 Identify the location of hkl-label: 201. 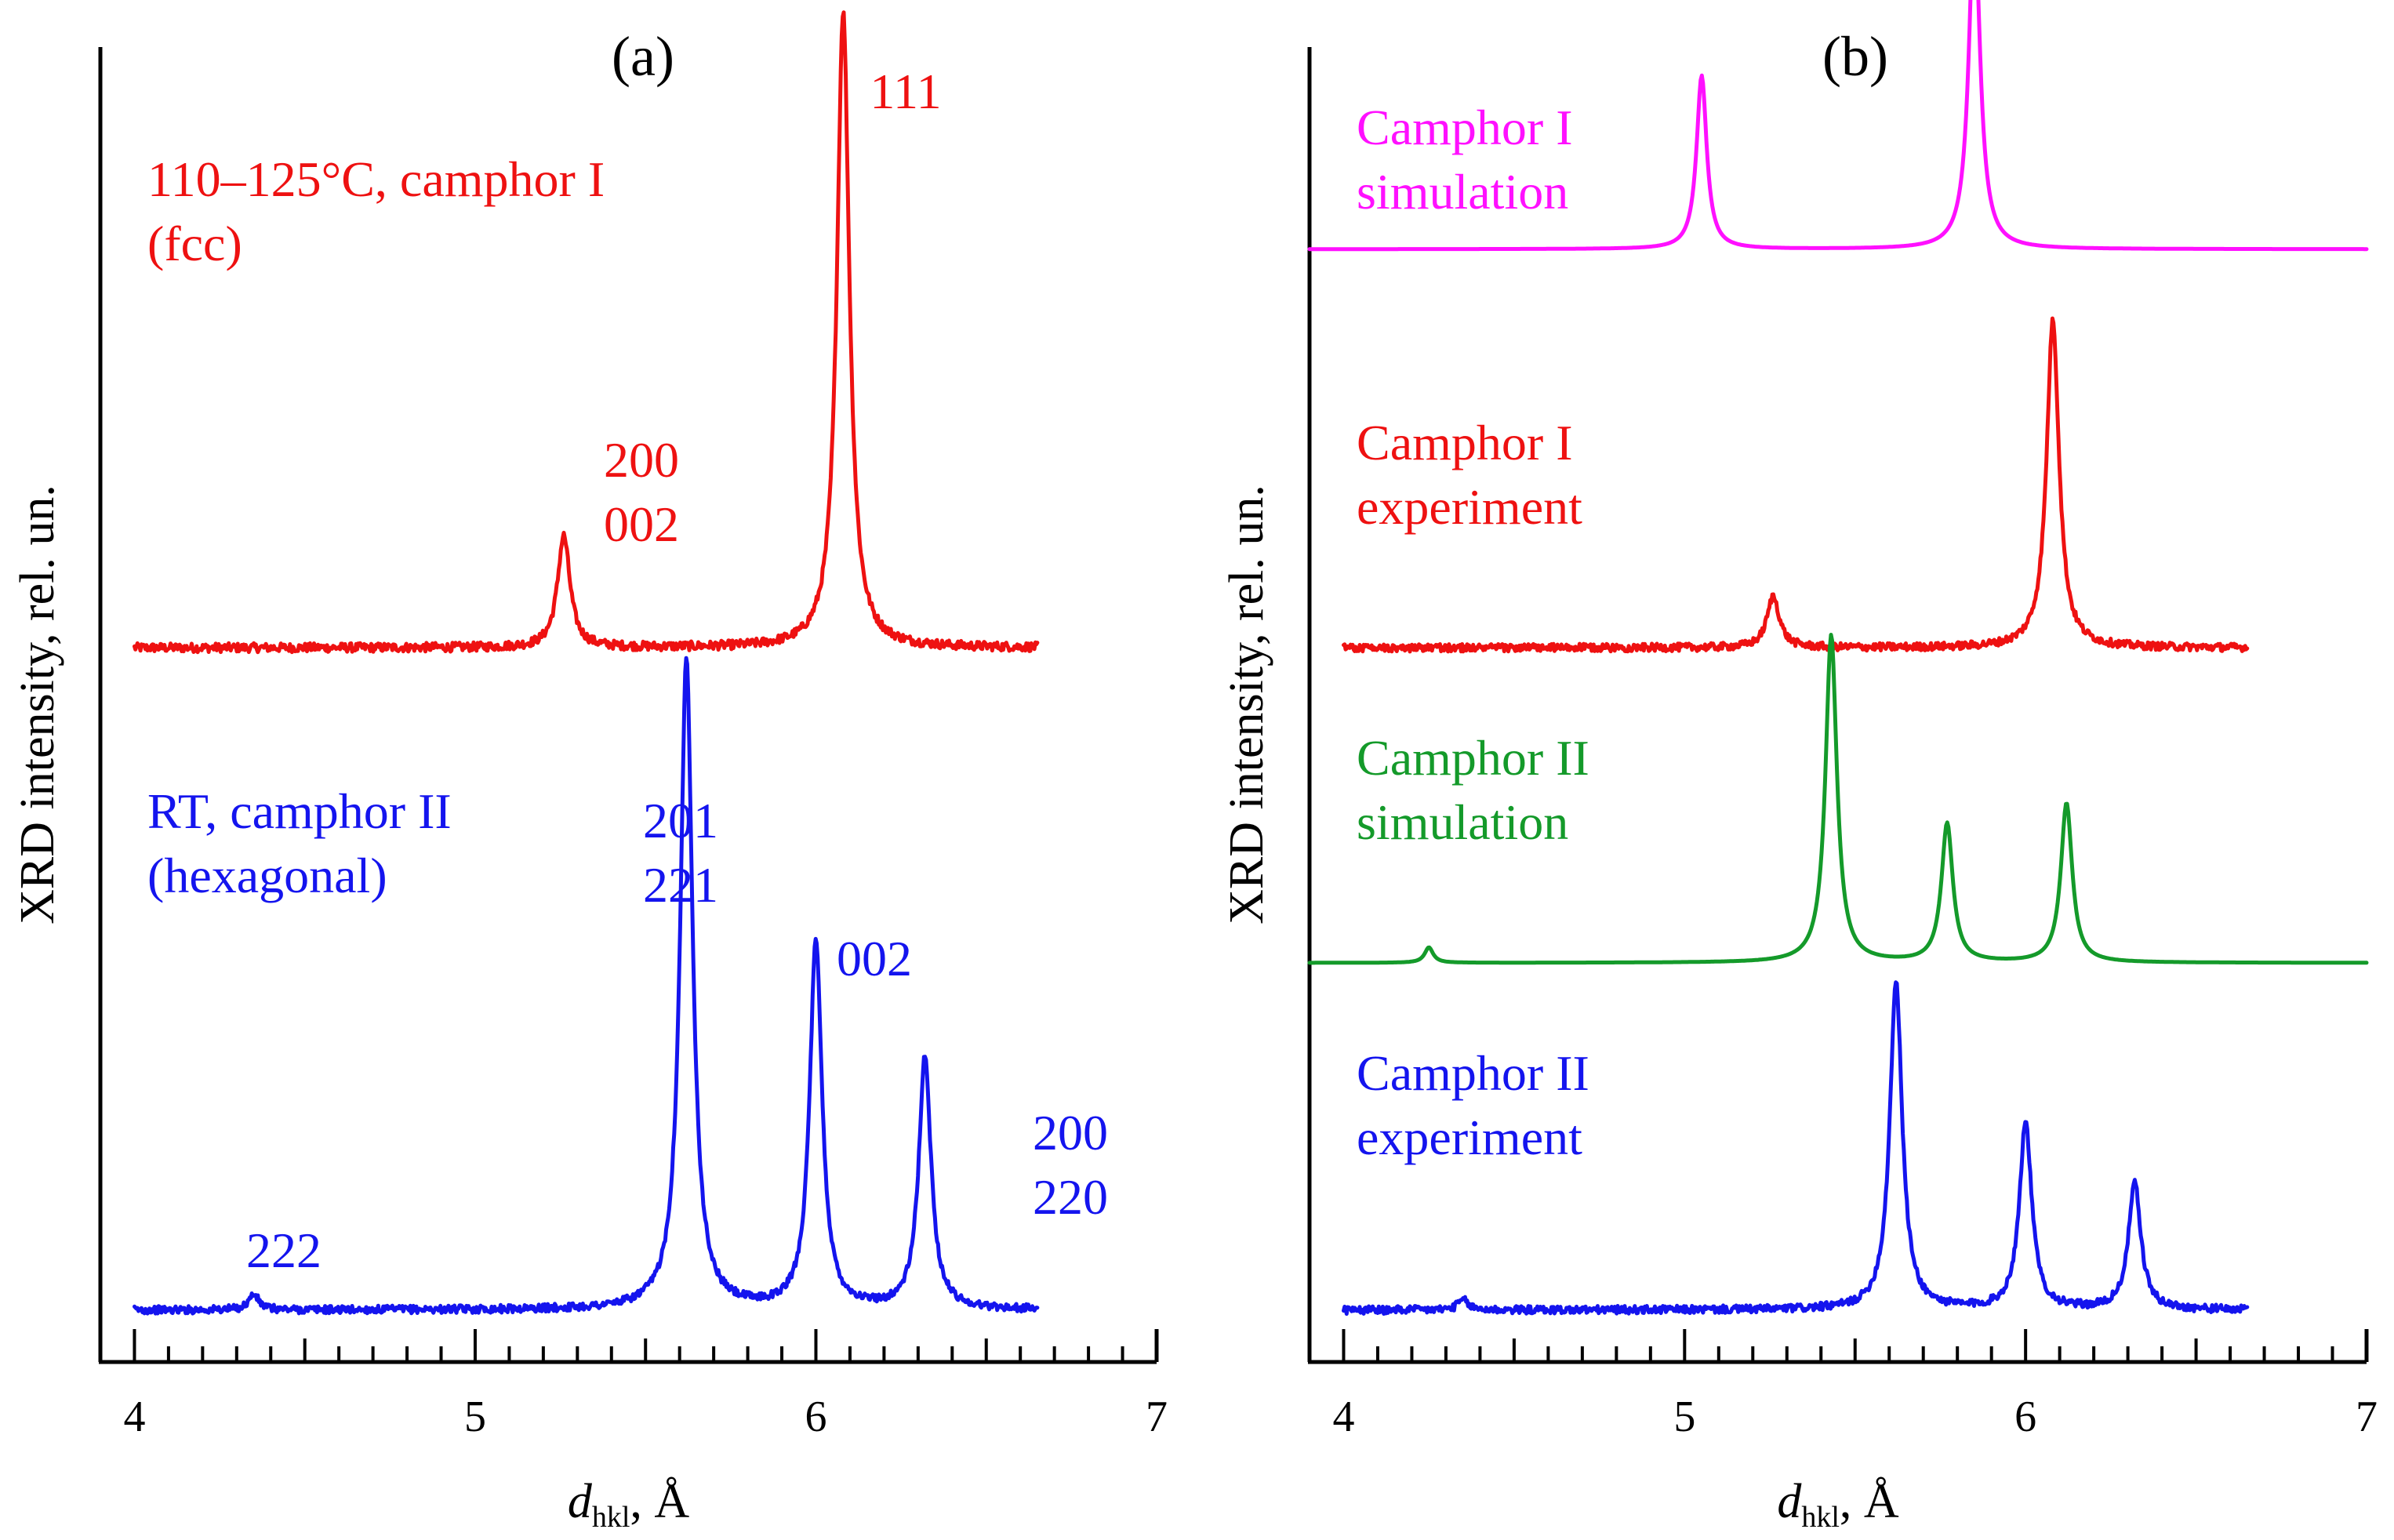
(680, 821).